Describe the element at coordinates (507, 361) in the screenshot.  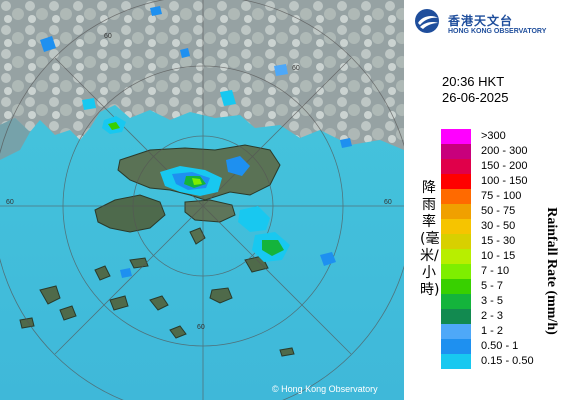
I see `legend-label: 0.15 - 0.50` at that location.